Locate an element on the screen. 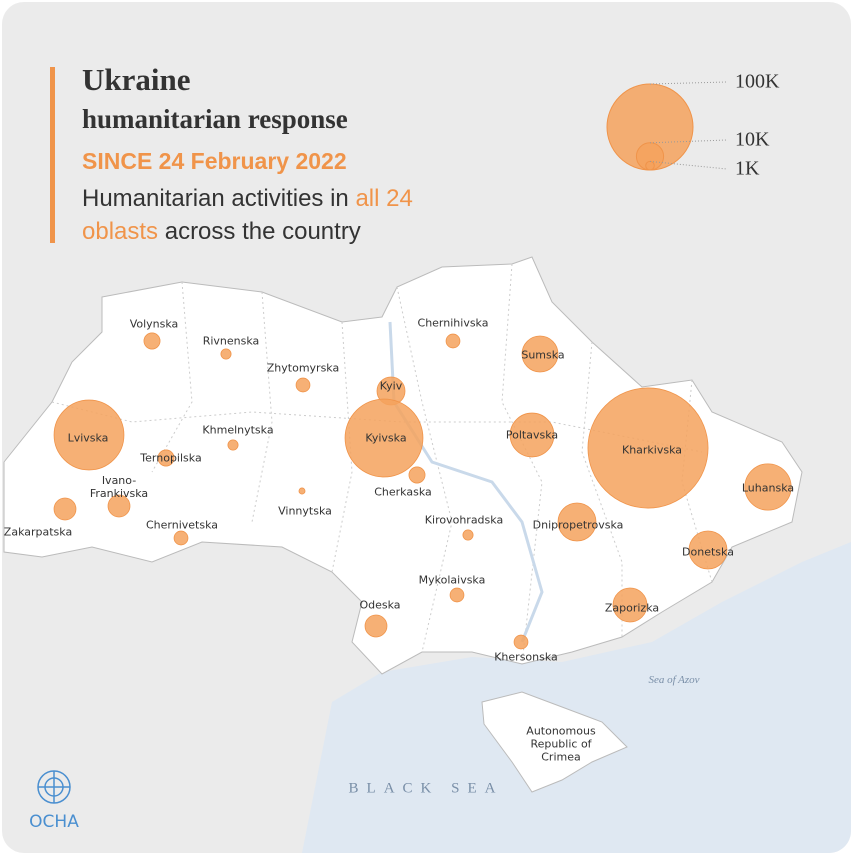 The image size is (853, 855). accent-bar is located at coordinates (52, 155).